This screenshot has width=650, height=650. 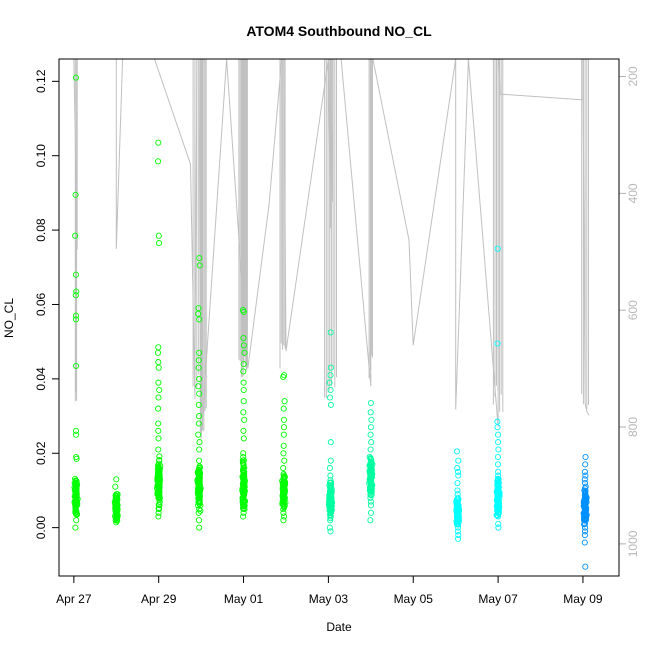 What do you see at coordinates (633, 427) in the screenshot?
I see `y2-tick-label: 800` at bounding box center [633, 427].